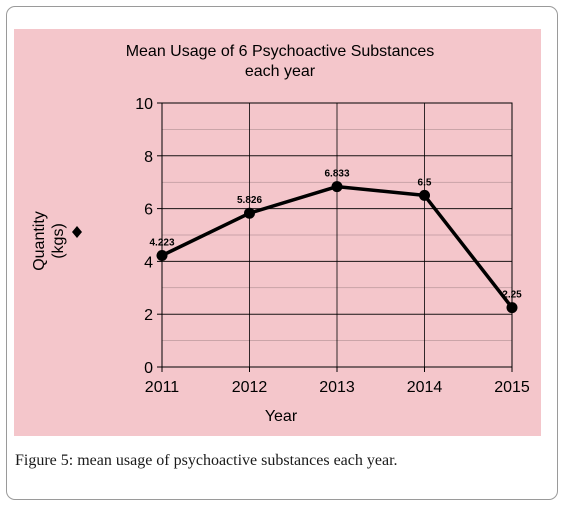  What do you see at coordinates (280, 71) in the screenshot?
I see `chart-title-line2: each year` at bounding box center [280, 71].